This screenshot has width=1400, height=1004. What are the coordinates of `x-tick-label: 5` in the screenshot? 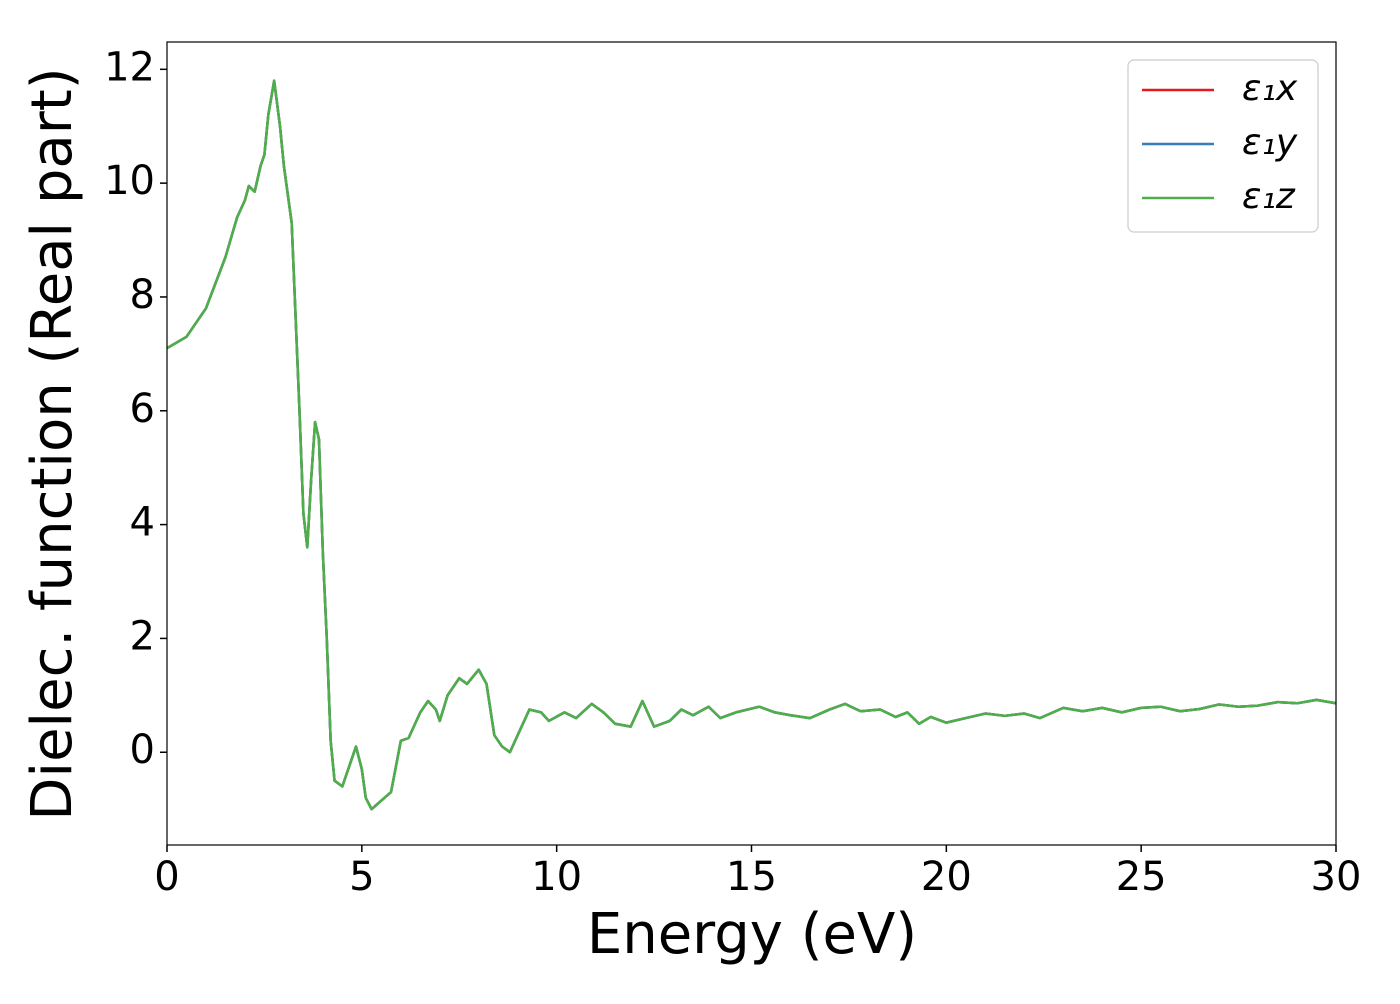 It's located at (361, 877).